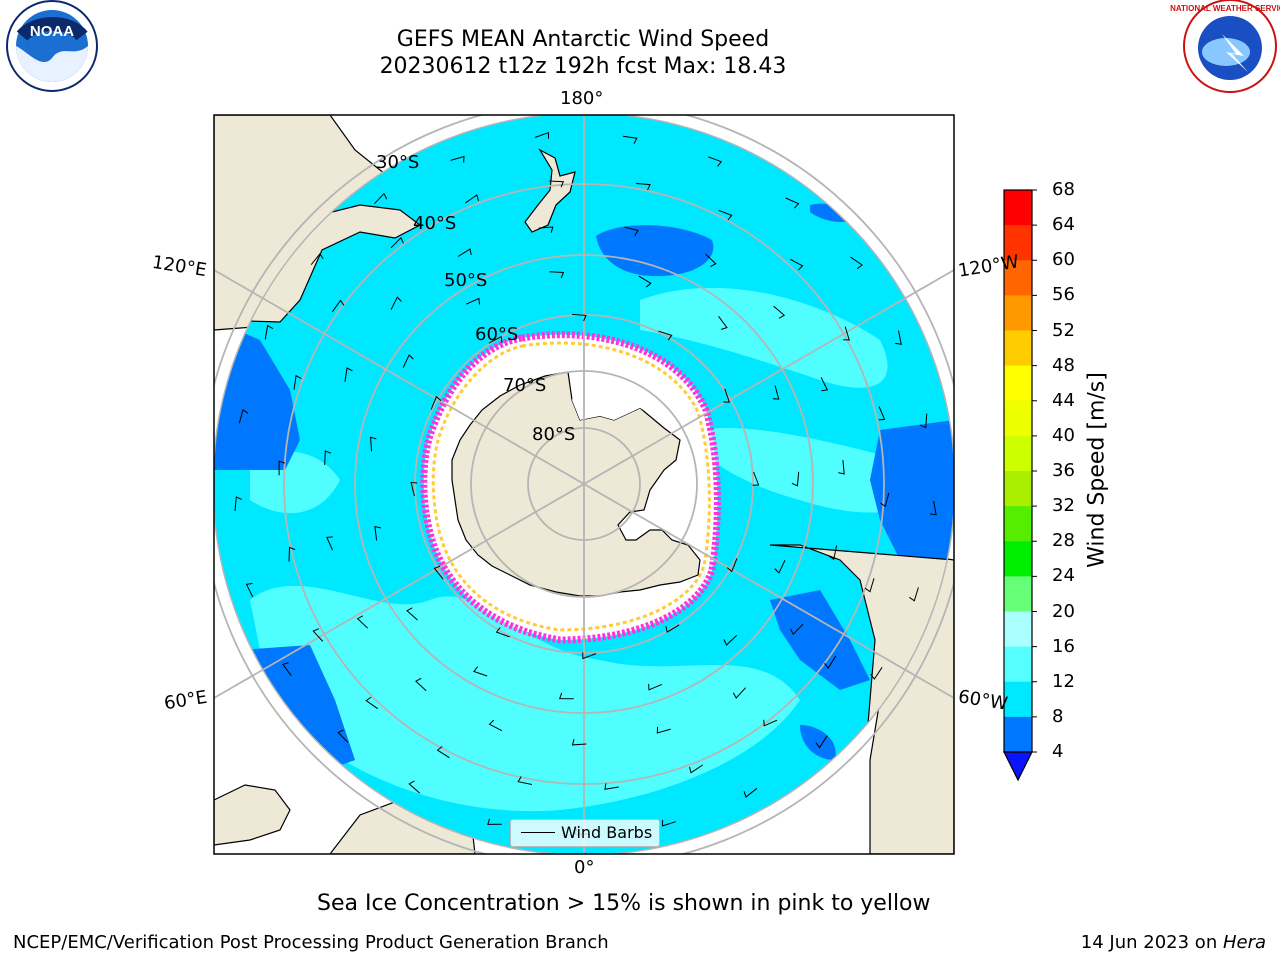 The width and height of the screenshot is (1280, 960). Describe the element at coordinates (1063, 225) in the screenshot. I see `colorbar-tick-label: 64` at that location.